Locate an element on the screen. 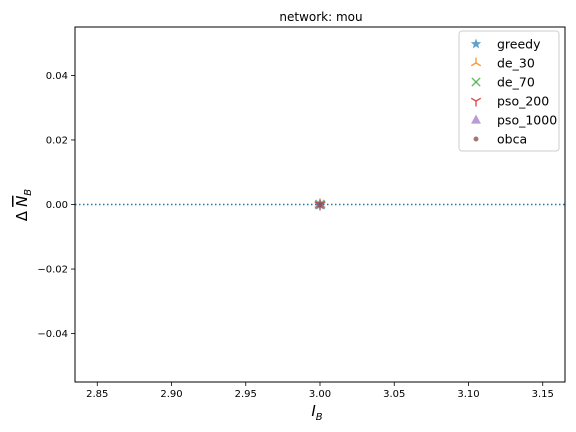 This screenshot has width=576, height=432. legend-item-de_30: de_30 is located at coordinates (502, 63).